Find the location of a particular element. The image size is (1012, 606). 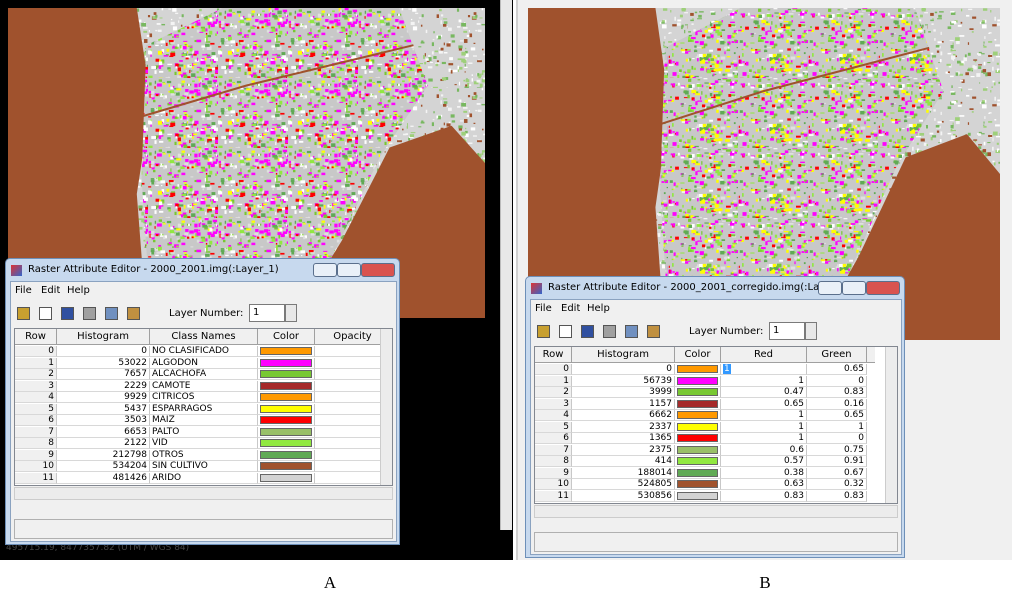

table-cell: ESPARRAGOS is located at coordinates (204, 409).